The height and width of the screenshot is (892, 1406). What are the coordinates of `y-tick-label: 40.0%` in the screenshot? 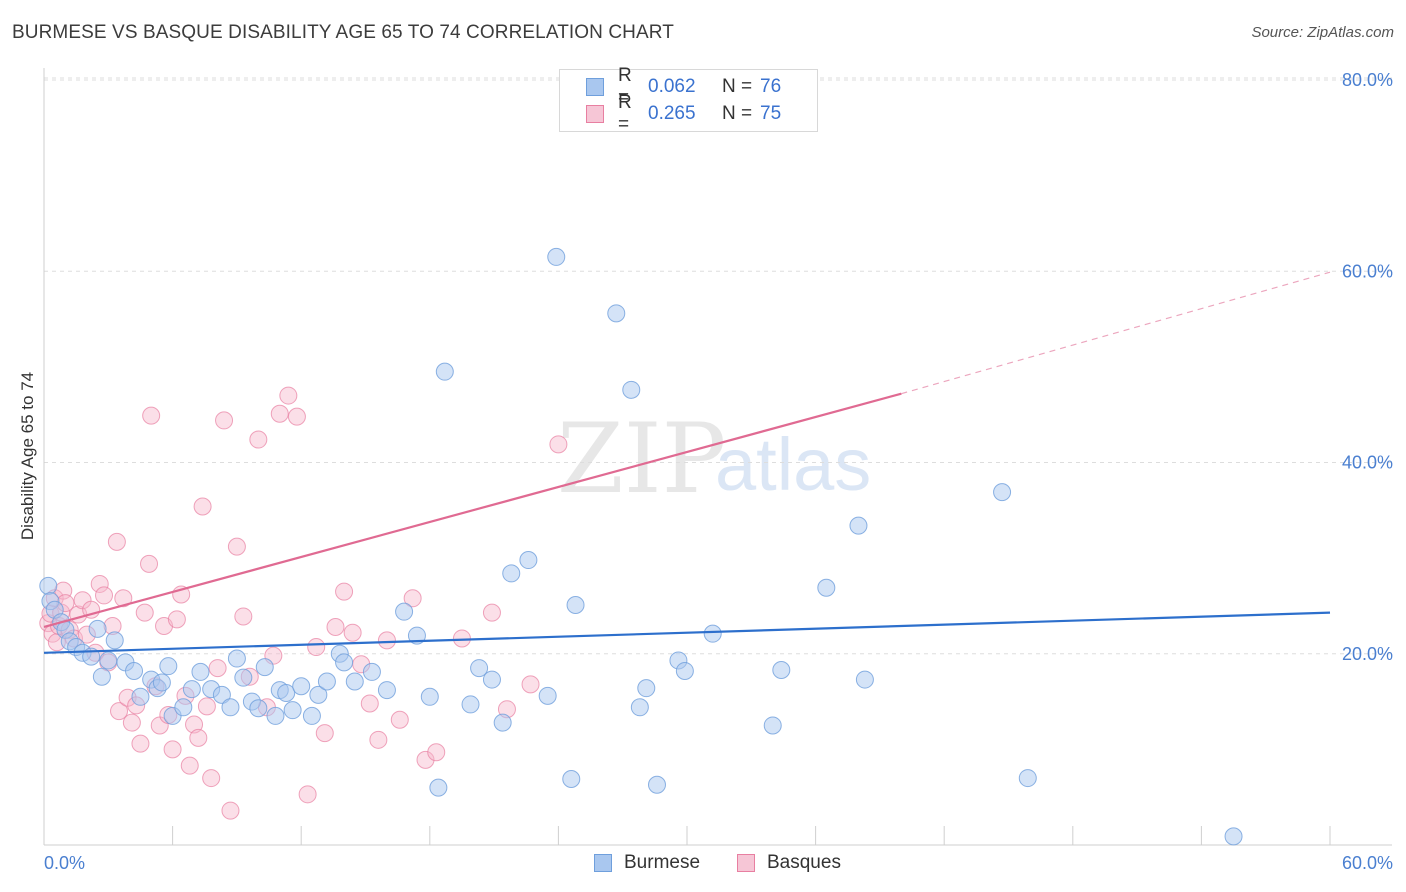 It's located at (1367, 463).